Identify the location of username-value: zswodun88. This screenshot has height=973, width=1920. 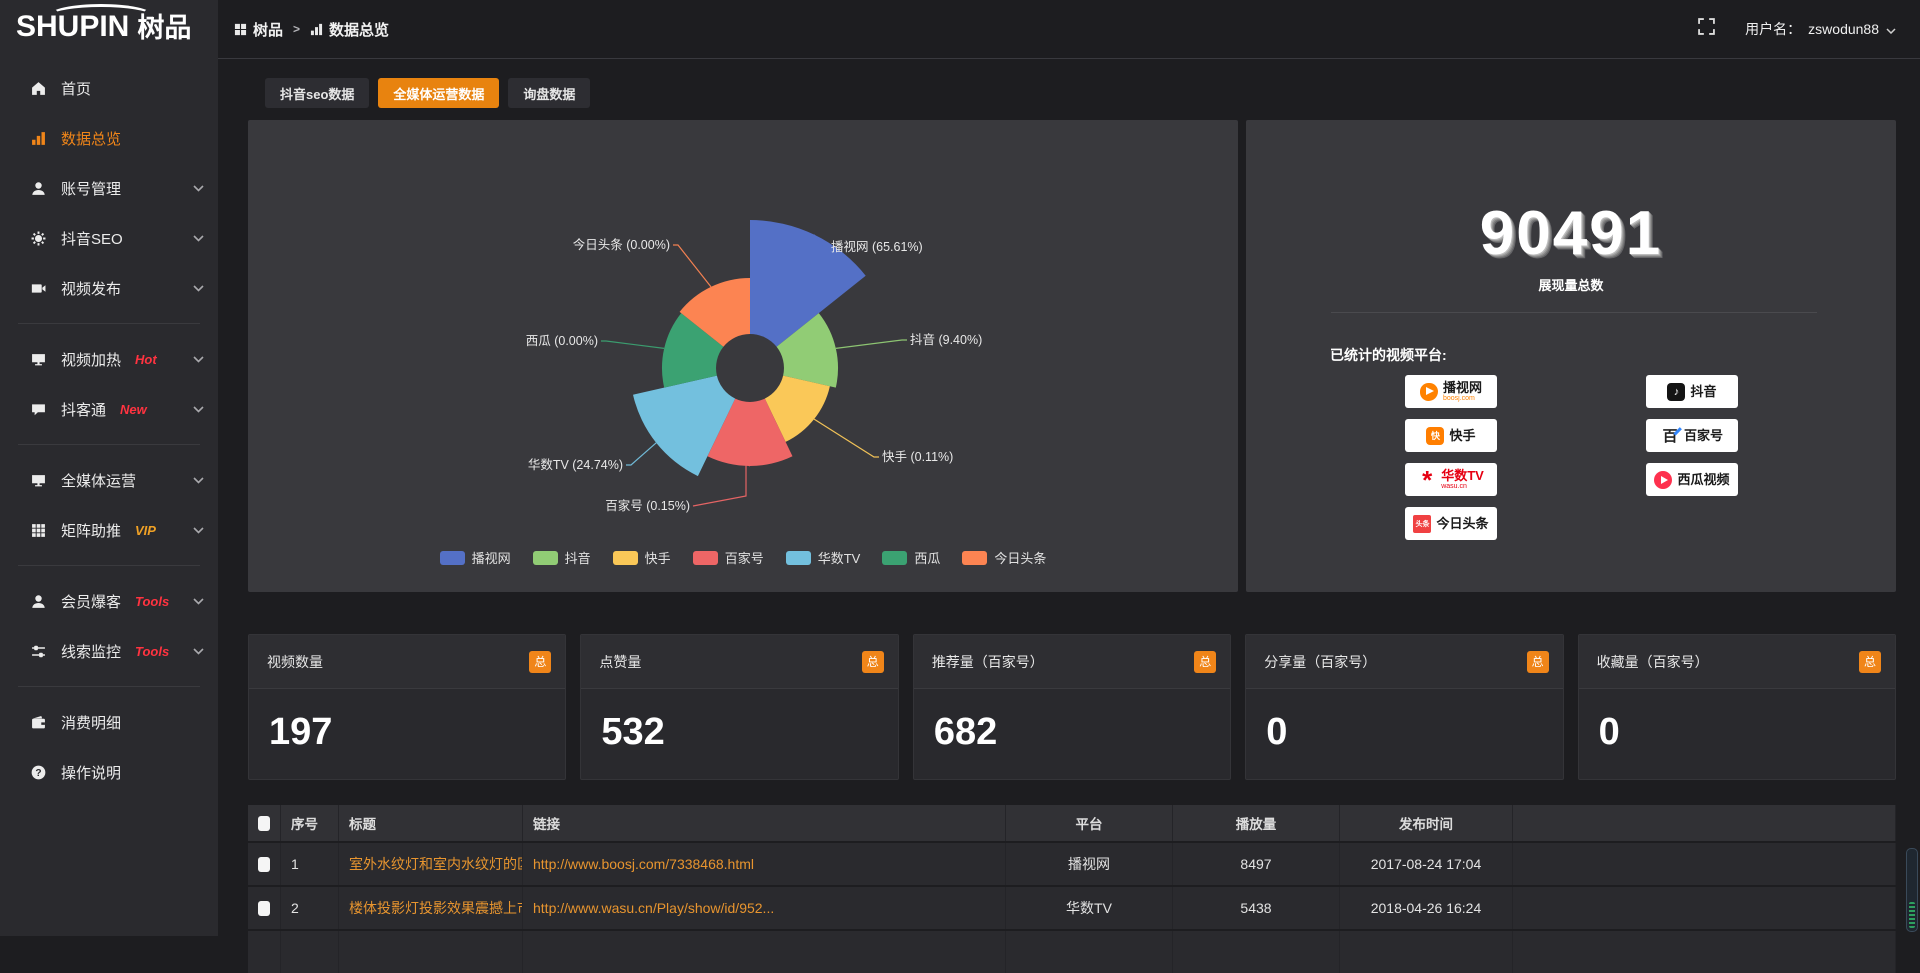
(1843, 29).